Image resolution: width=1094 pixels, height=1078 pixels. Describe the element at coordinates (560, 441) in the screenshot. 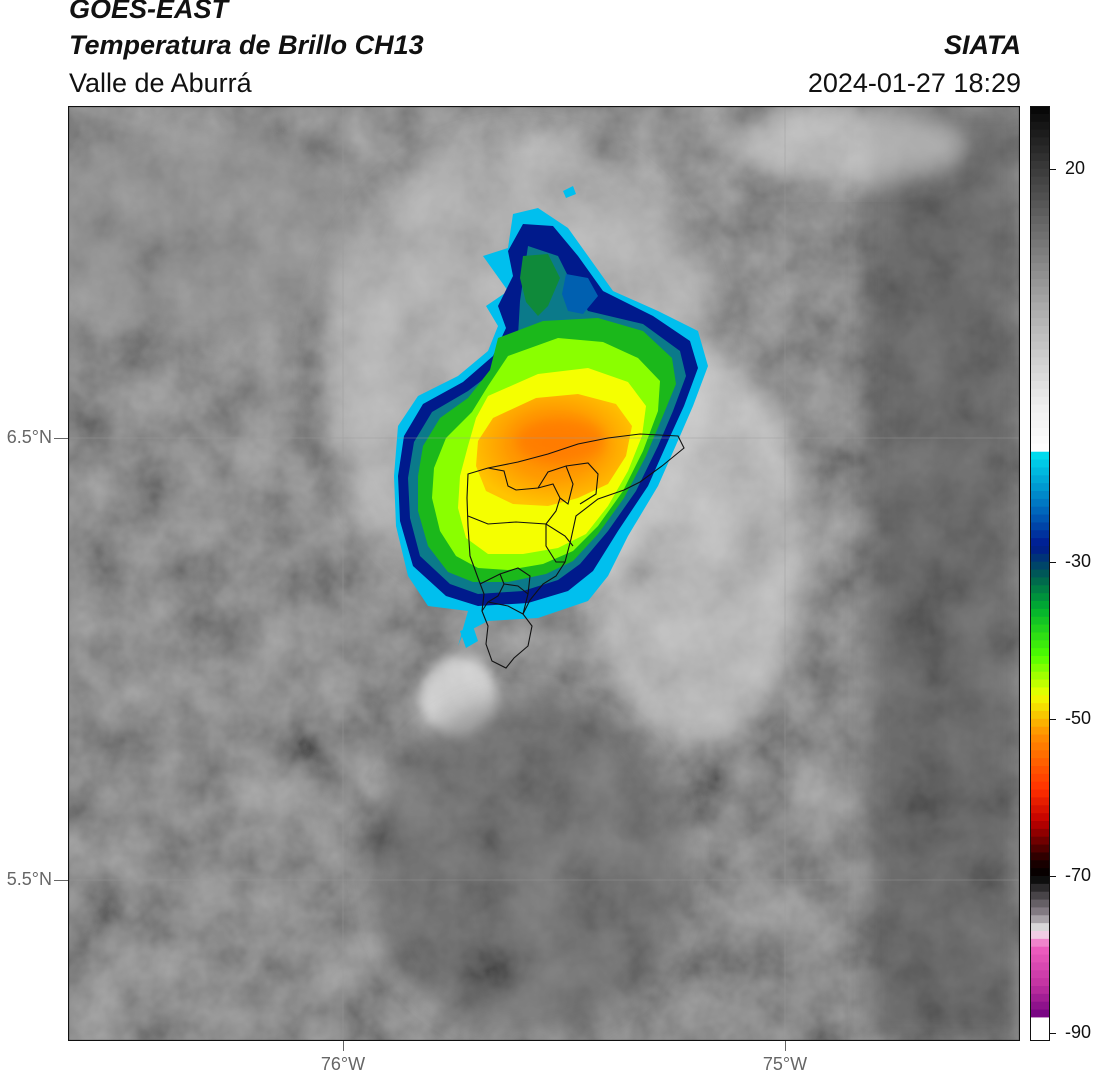

I see `cloud-core-peak` at that location.